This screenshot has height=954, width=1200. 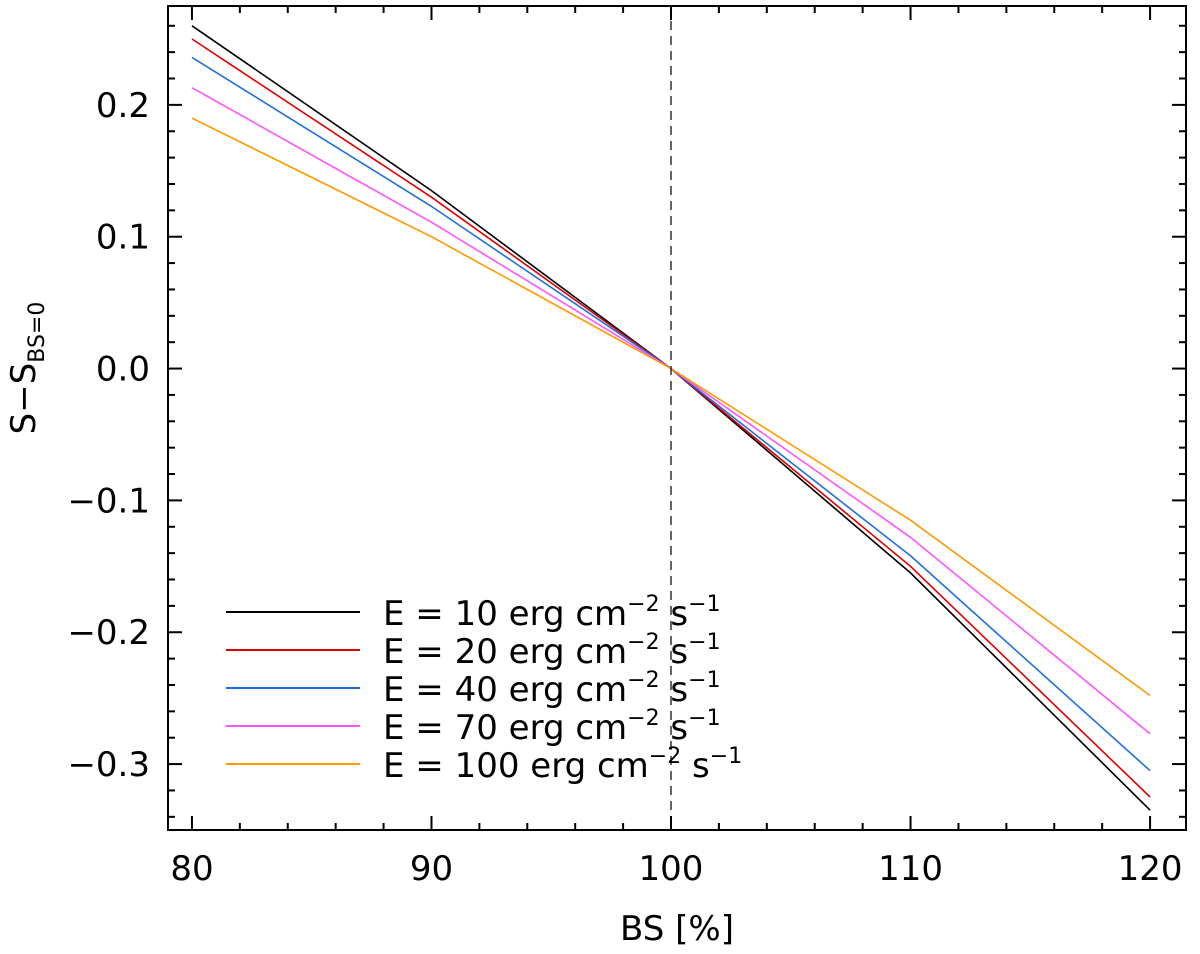 I want to click on legend-text-part: E = 100 erg cm, so click(x=516, y=766).